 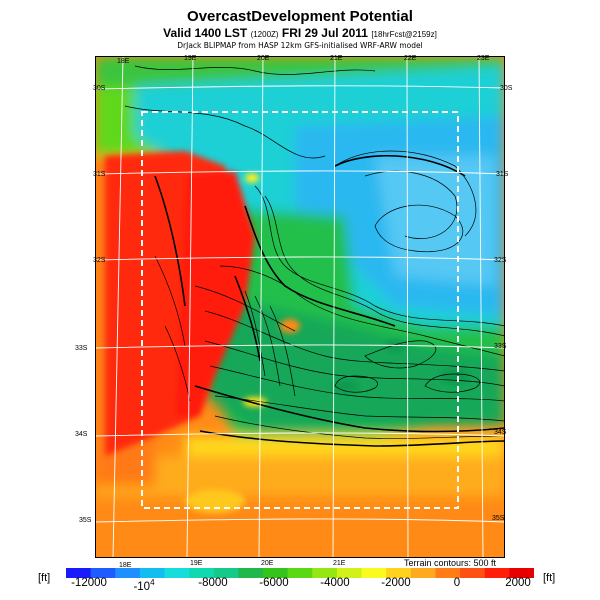 I want to click on forecast-info: [18hrFcst@2159z], so click(x=404, y=34).